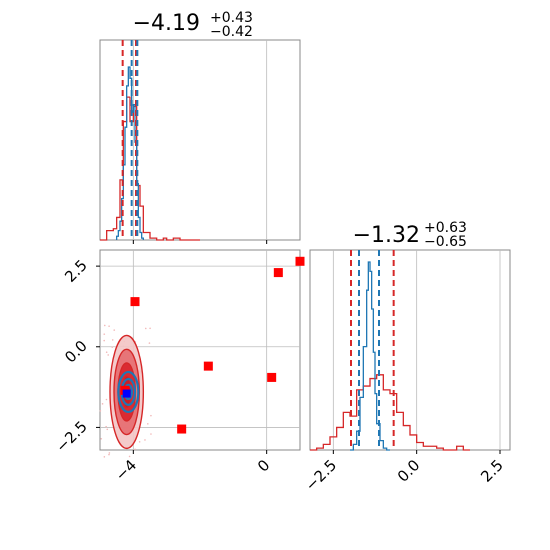 Image resolution: width=550 pixels, height=550 pixels. Describe the element at coordinates (231, 32) in the screenshot. I see `panel-top-left-title-minus: −0.42` at that location.